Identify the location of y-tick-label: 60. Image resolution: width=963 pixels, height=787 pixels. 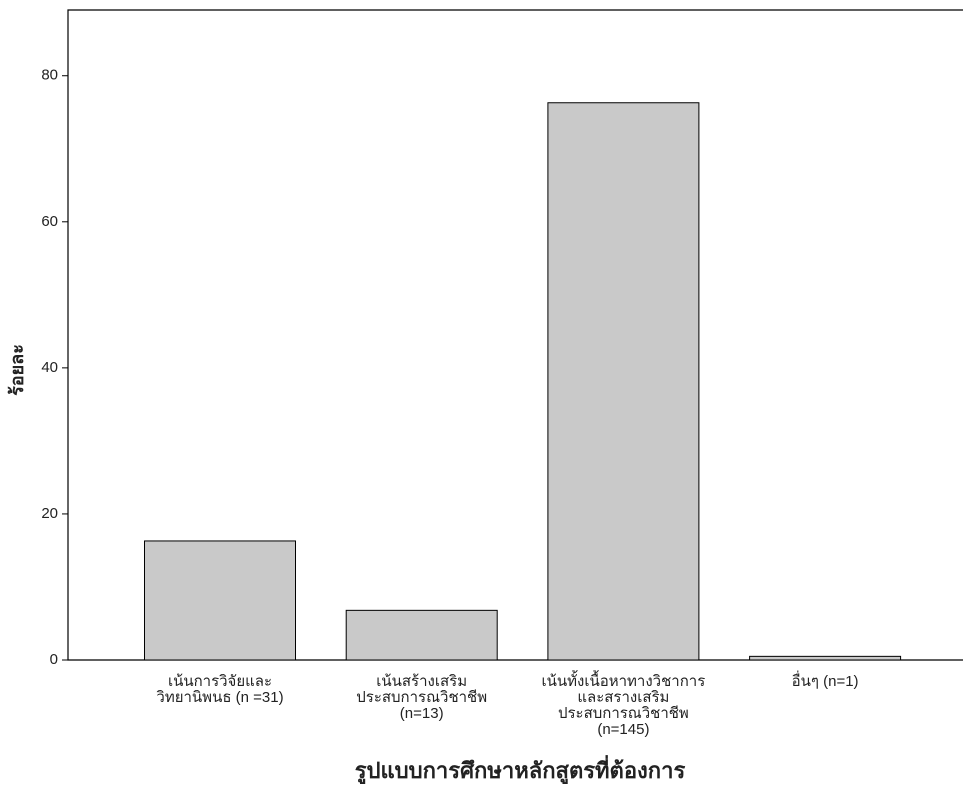
(49, 221).